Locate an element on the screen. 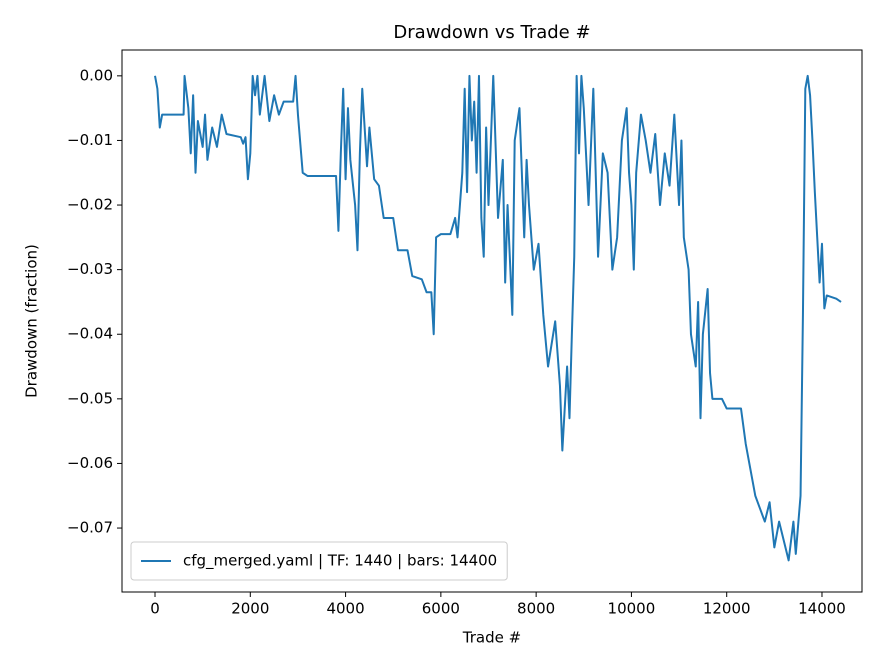  x-tick-label: 2000 is located at coordinates (250, 609).